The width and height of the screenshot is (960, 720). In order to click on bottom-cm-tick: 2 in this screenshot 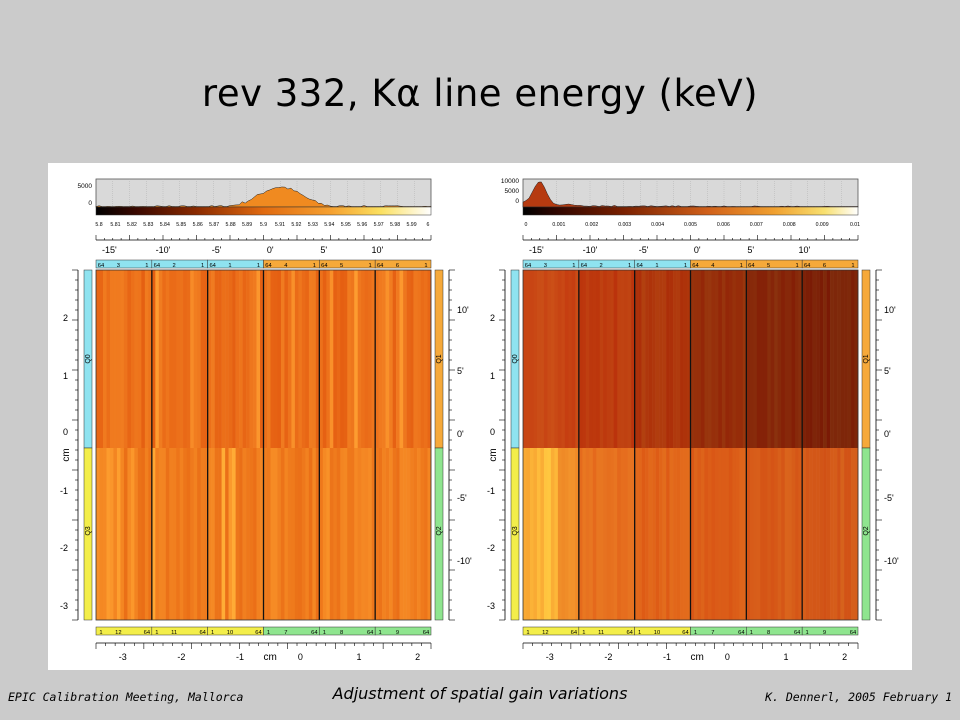, I will do `click(417, 657)`.